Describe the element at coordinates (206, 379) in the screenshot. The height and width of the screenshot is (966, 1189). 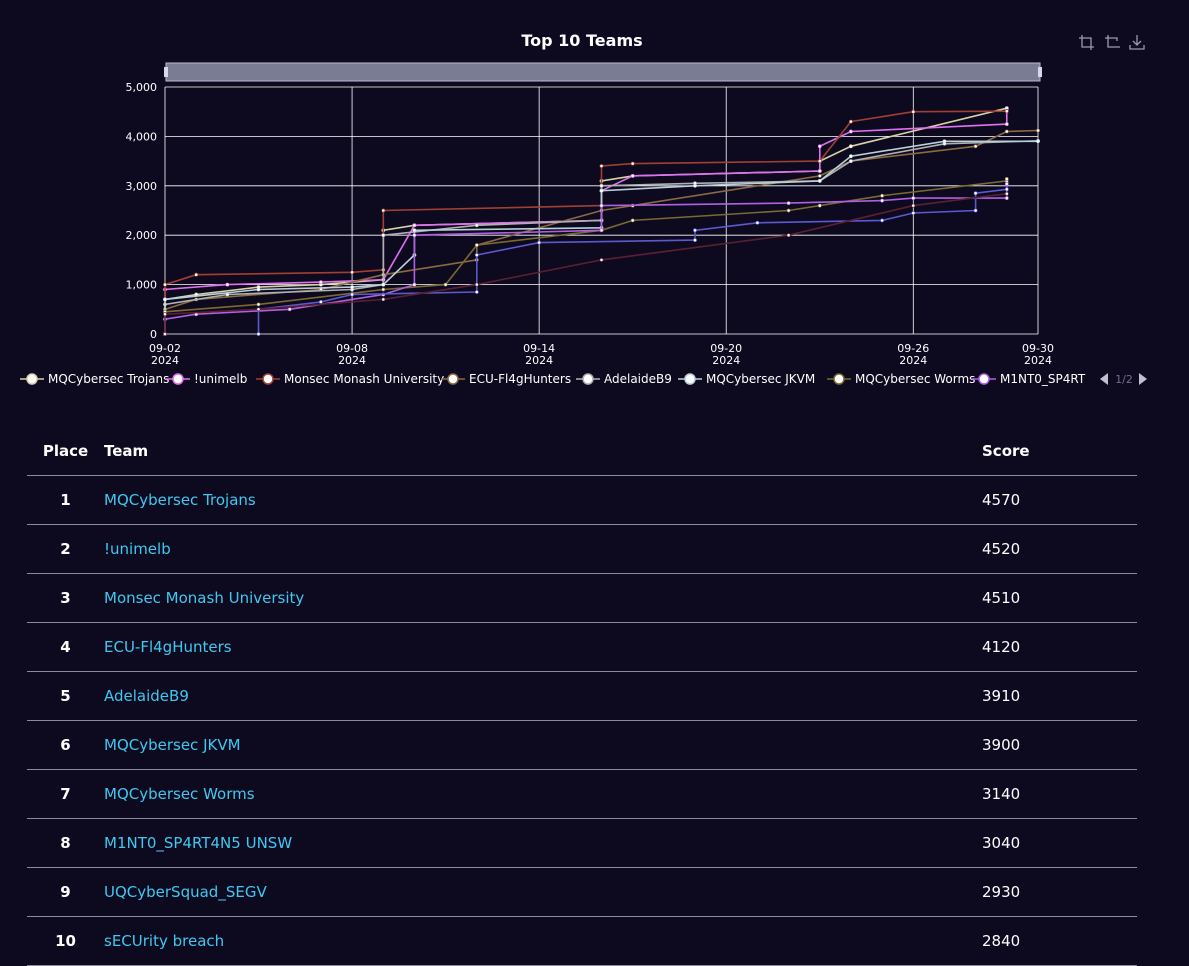
I see `legend-item: !unimelb` at that location.